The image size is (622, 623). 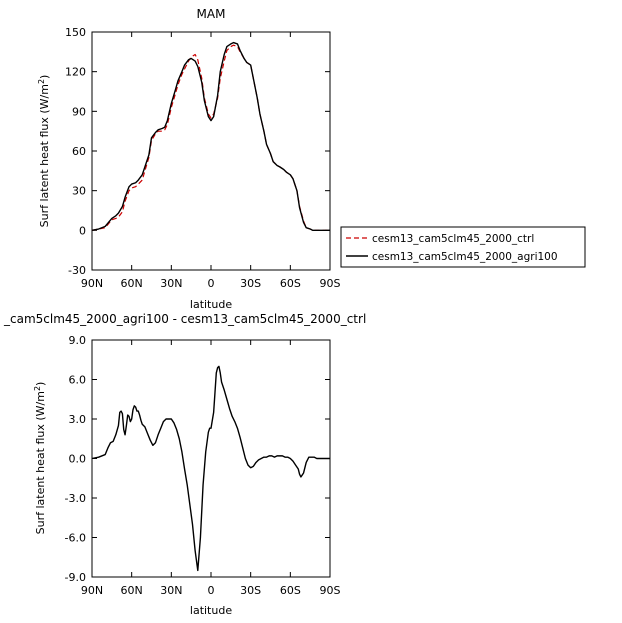 I want to click on bottom-plot-frame, so click(x=211, y=458).